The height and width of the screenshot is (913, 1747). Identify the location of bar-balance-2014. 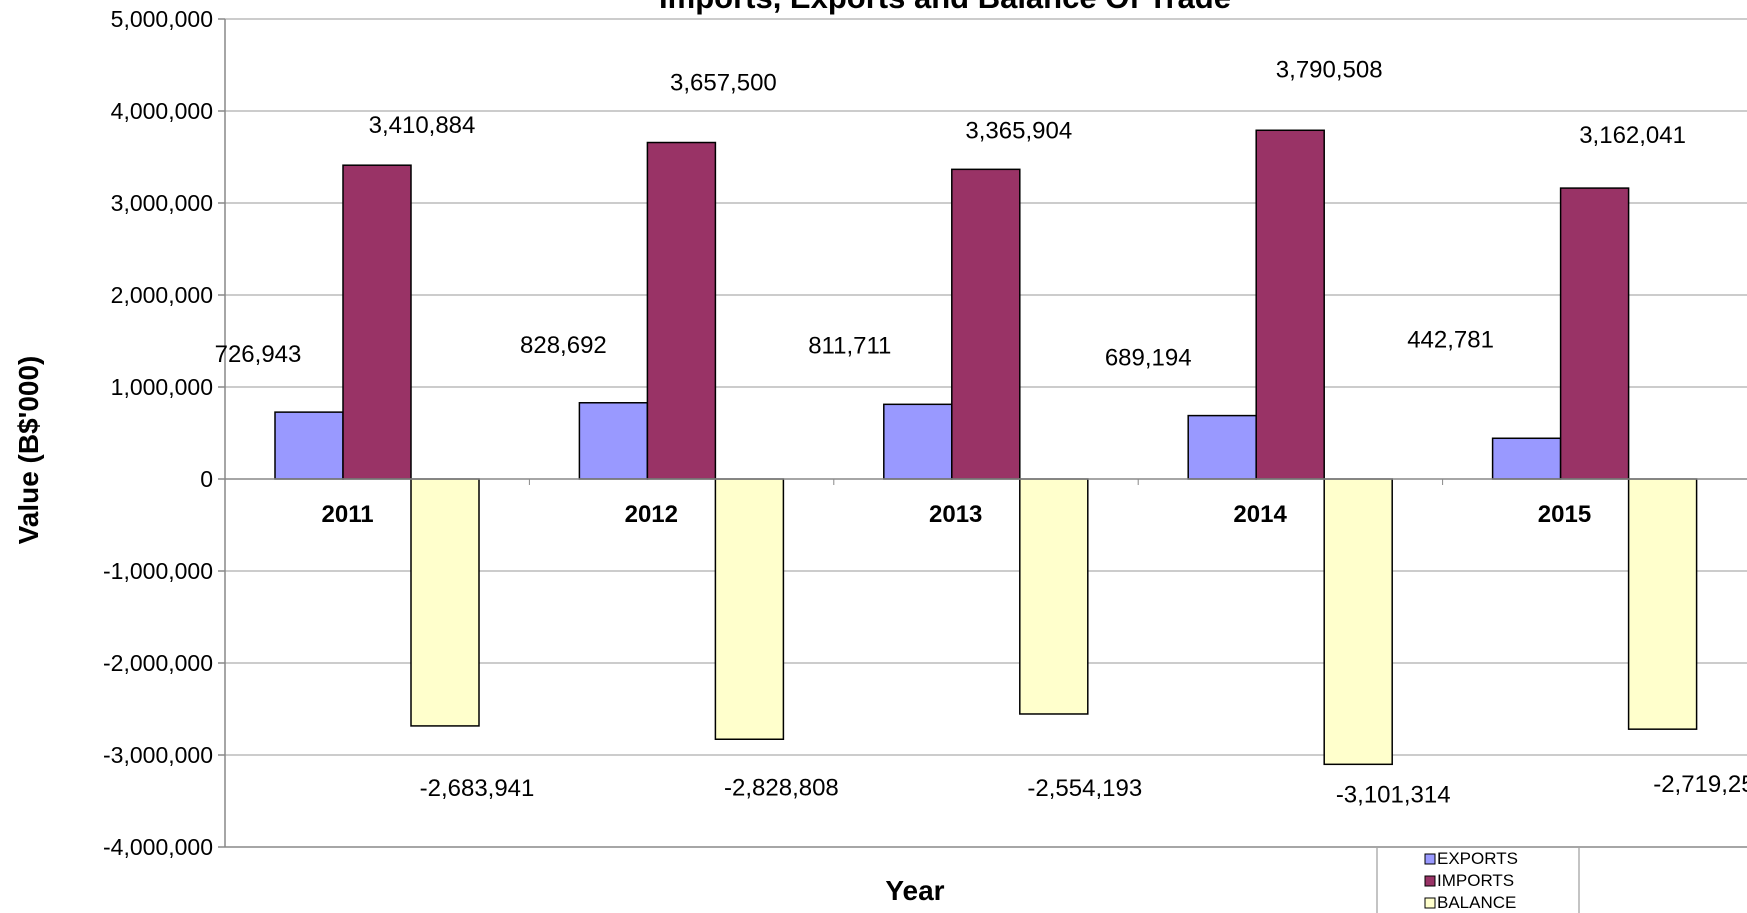
(1358, 622).